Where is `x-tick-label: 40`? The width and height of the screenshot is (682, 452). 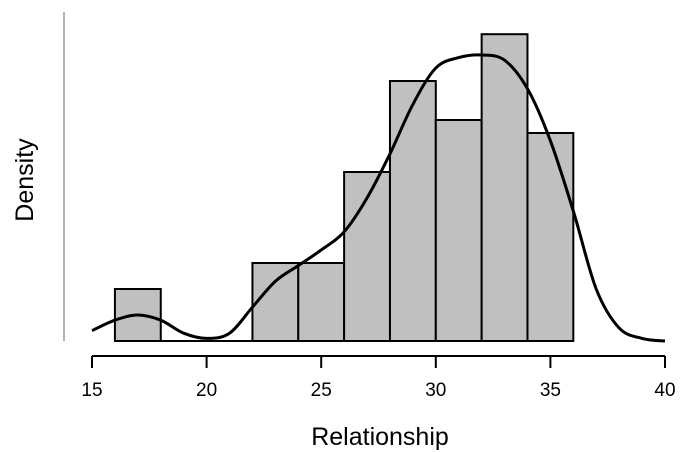 x-tick-label: 40 is located at coordinates (664, 390).